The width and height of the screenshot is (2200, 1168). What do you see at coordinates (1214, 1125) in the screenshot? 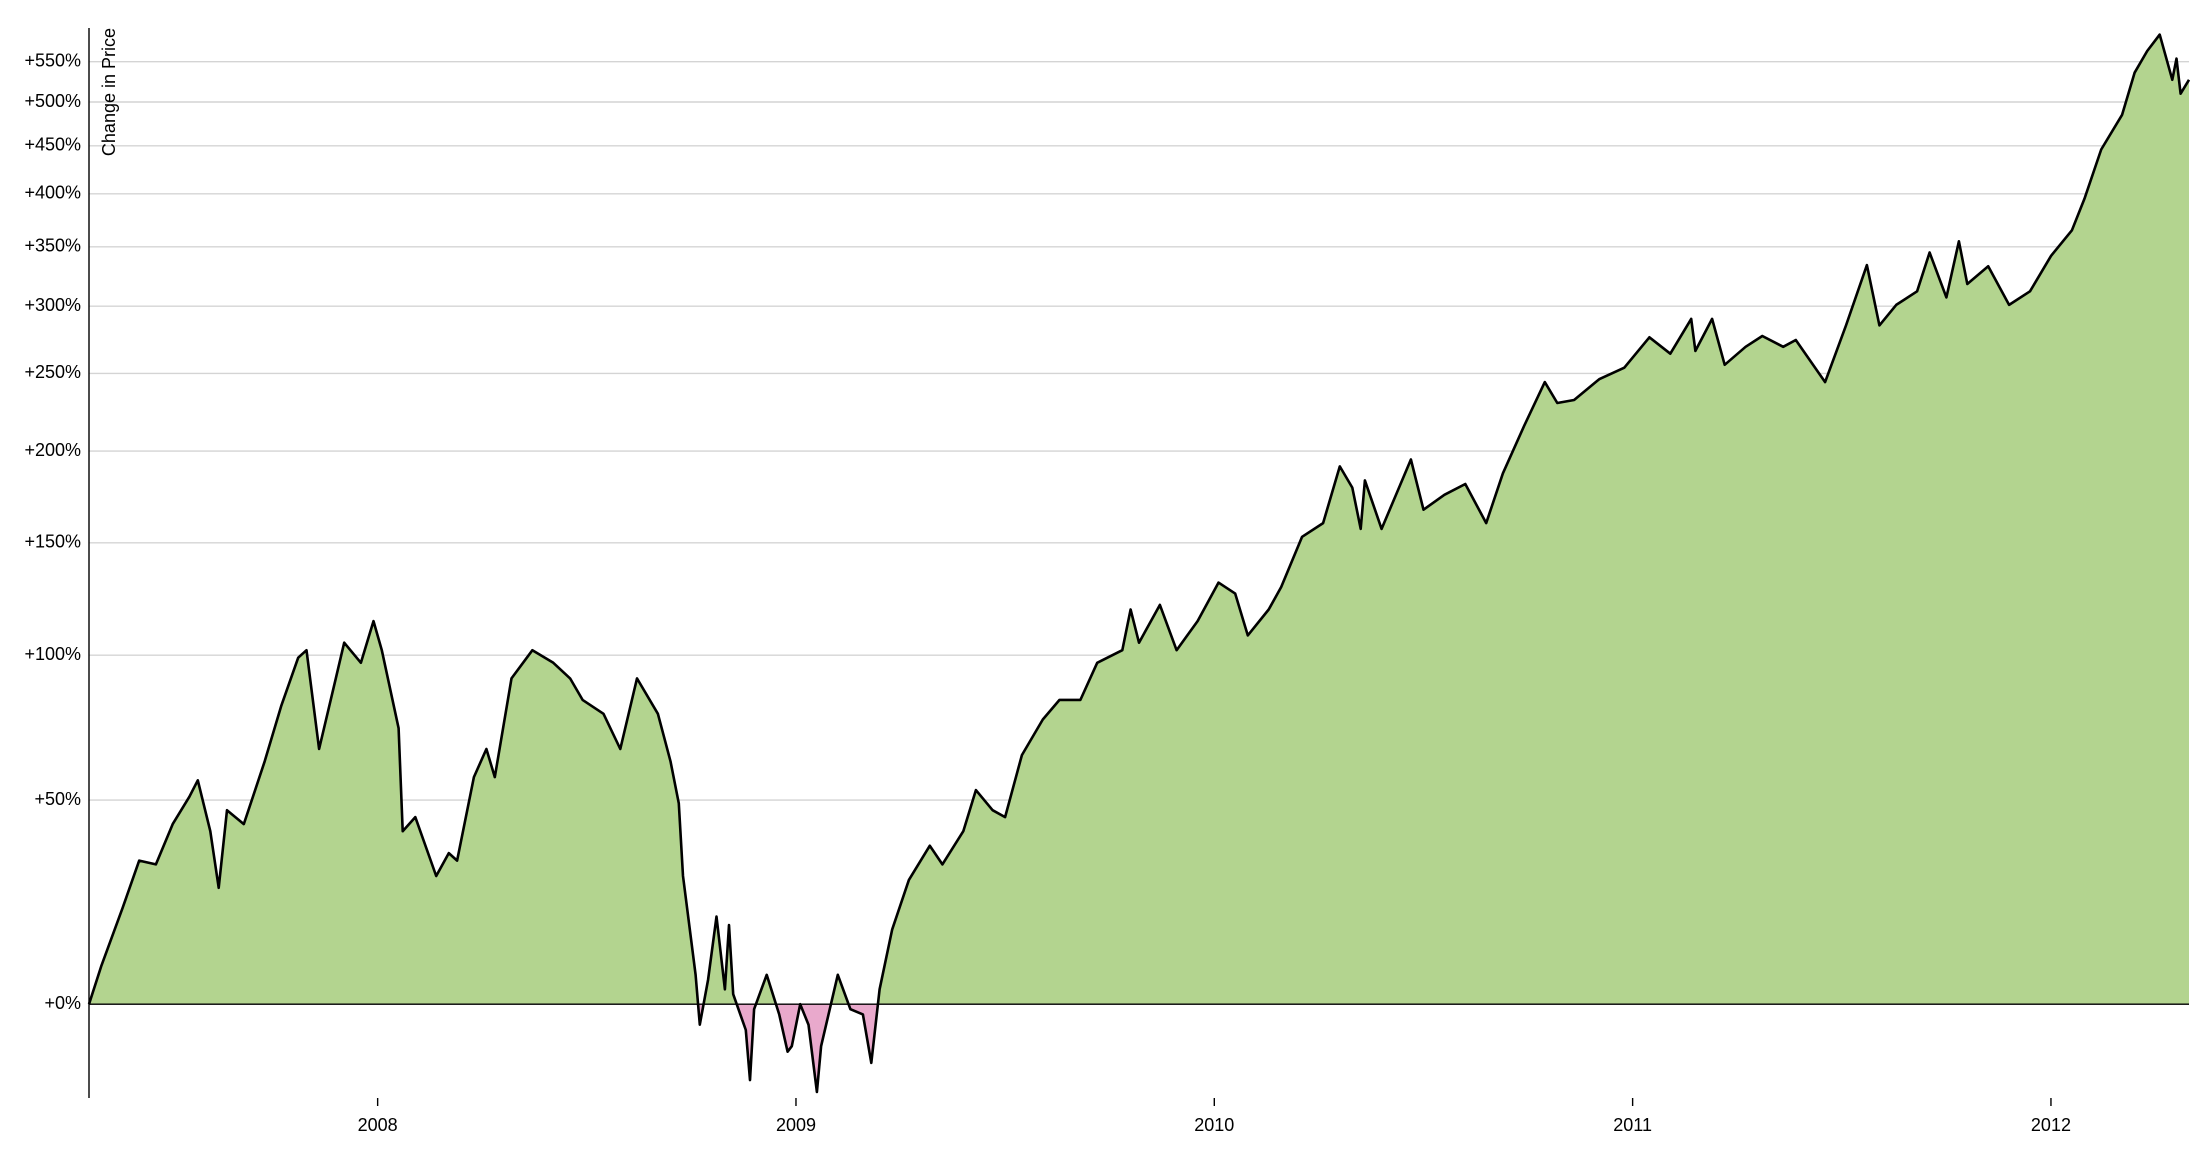
I see `x-tick-label: 2010` at bounding box center [1214, 1125].